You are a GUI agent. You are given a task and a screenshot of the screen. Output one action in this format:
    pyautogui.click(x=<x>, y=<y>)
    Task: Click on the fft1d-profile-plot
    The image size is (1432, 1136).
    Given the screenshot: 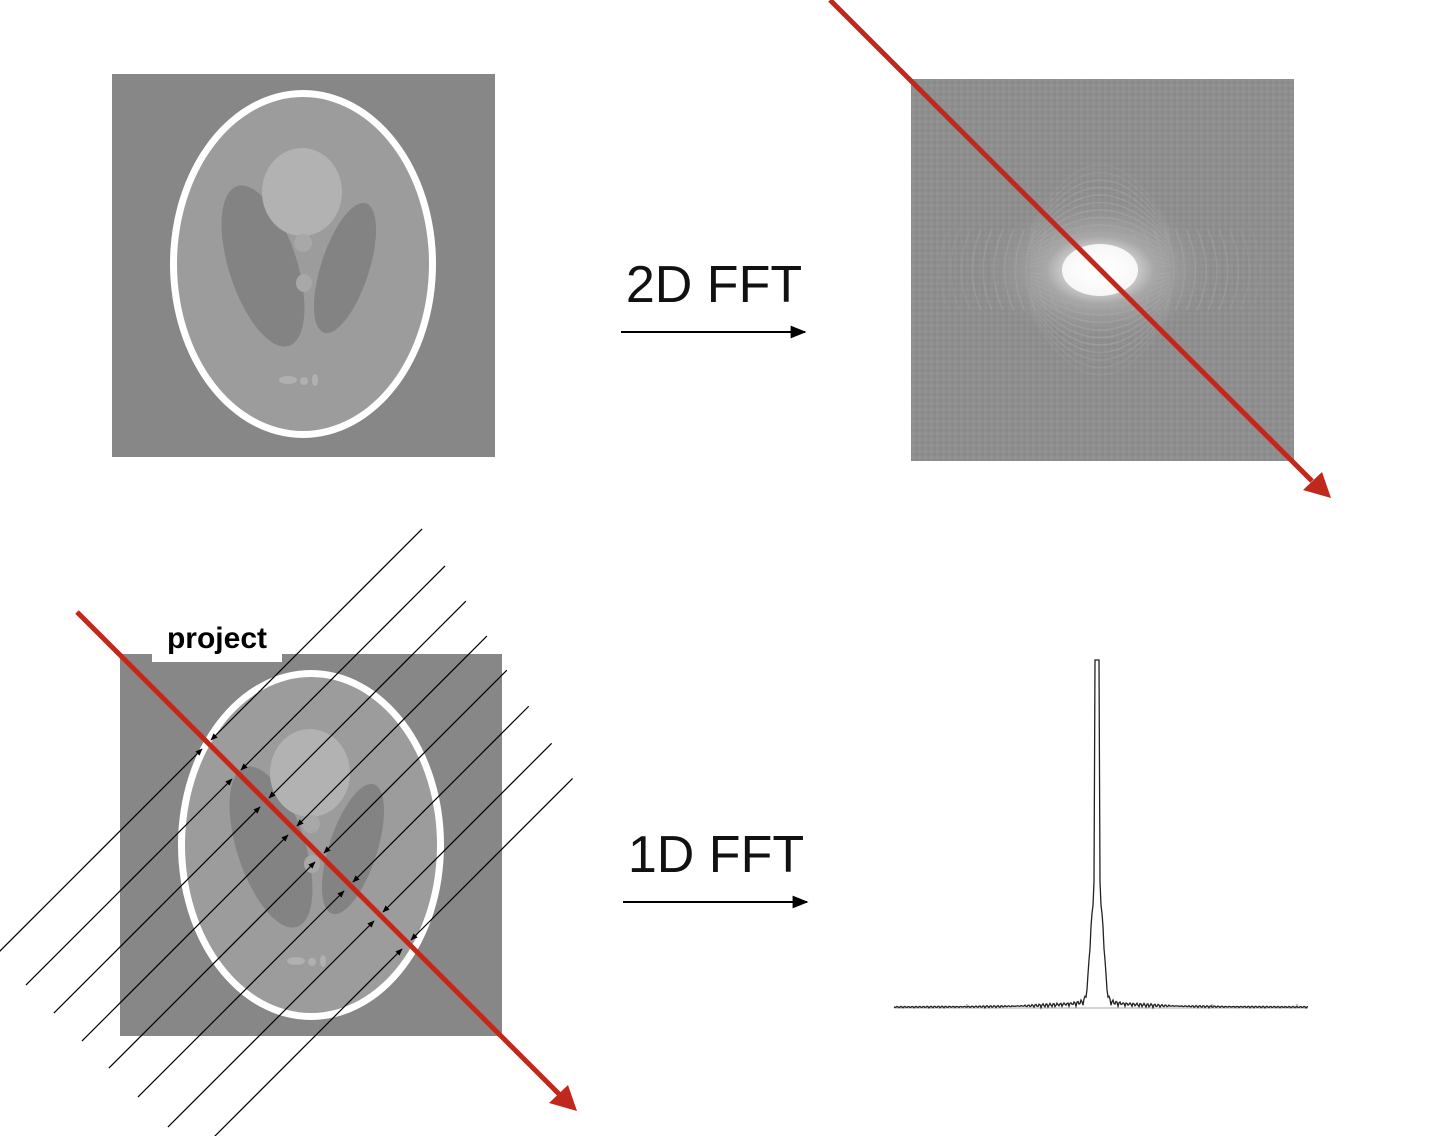 What is the action you would take?
    pyautogui.click(x=1101, y=834)
    